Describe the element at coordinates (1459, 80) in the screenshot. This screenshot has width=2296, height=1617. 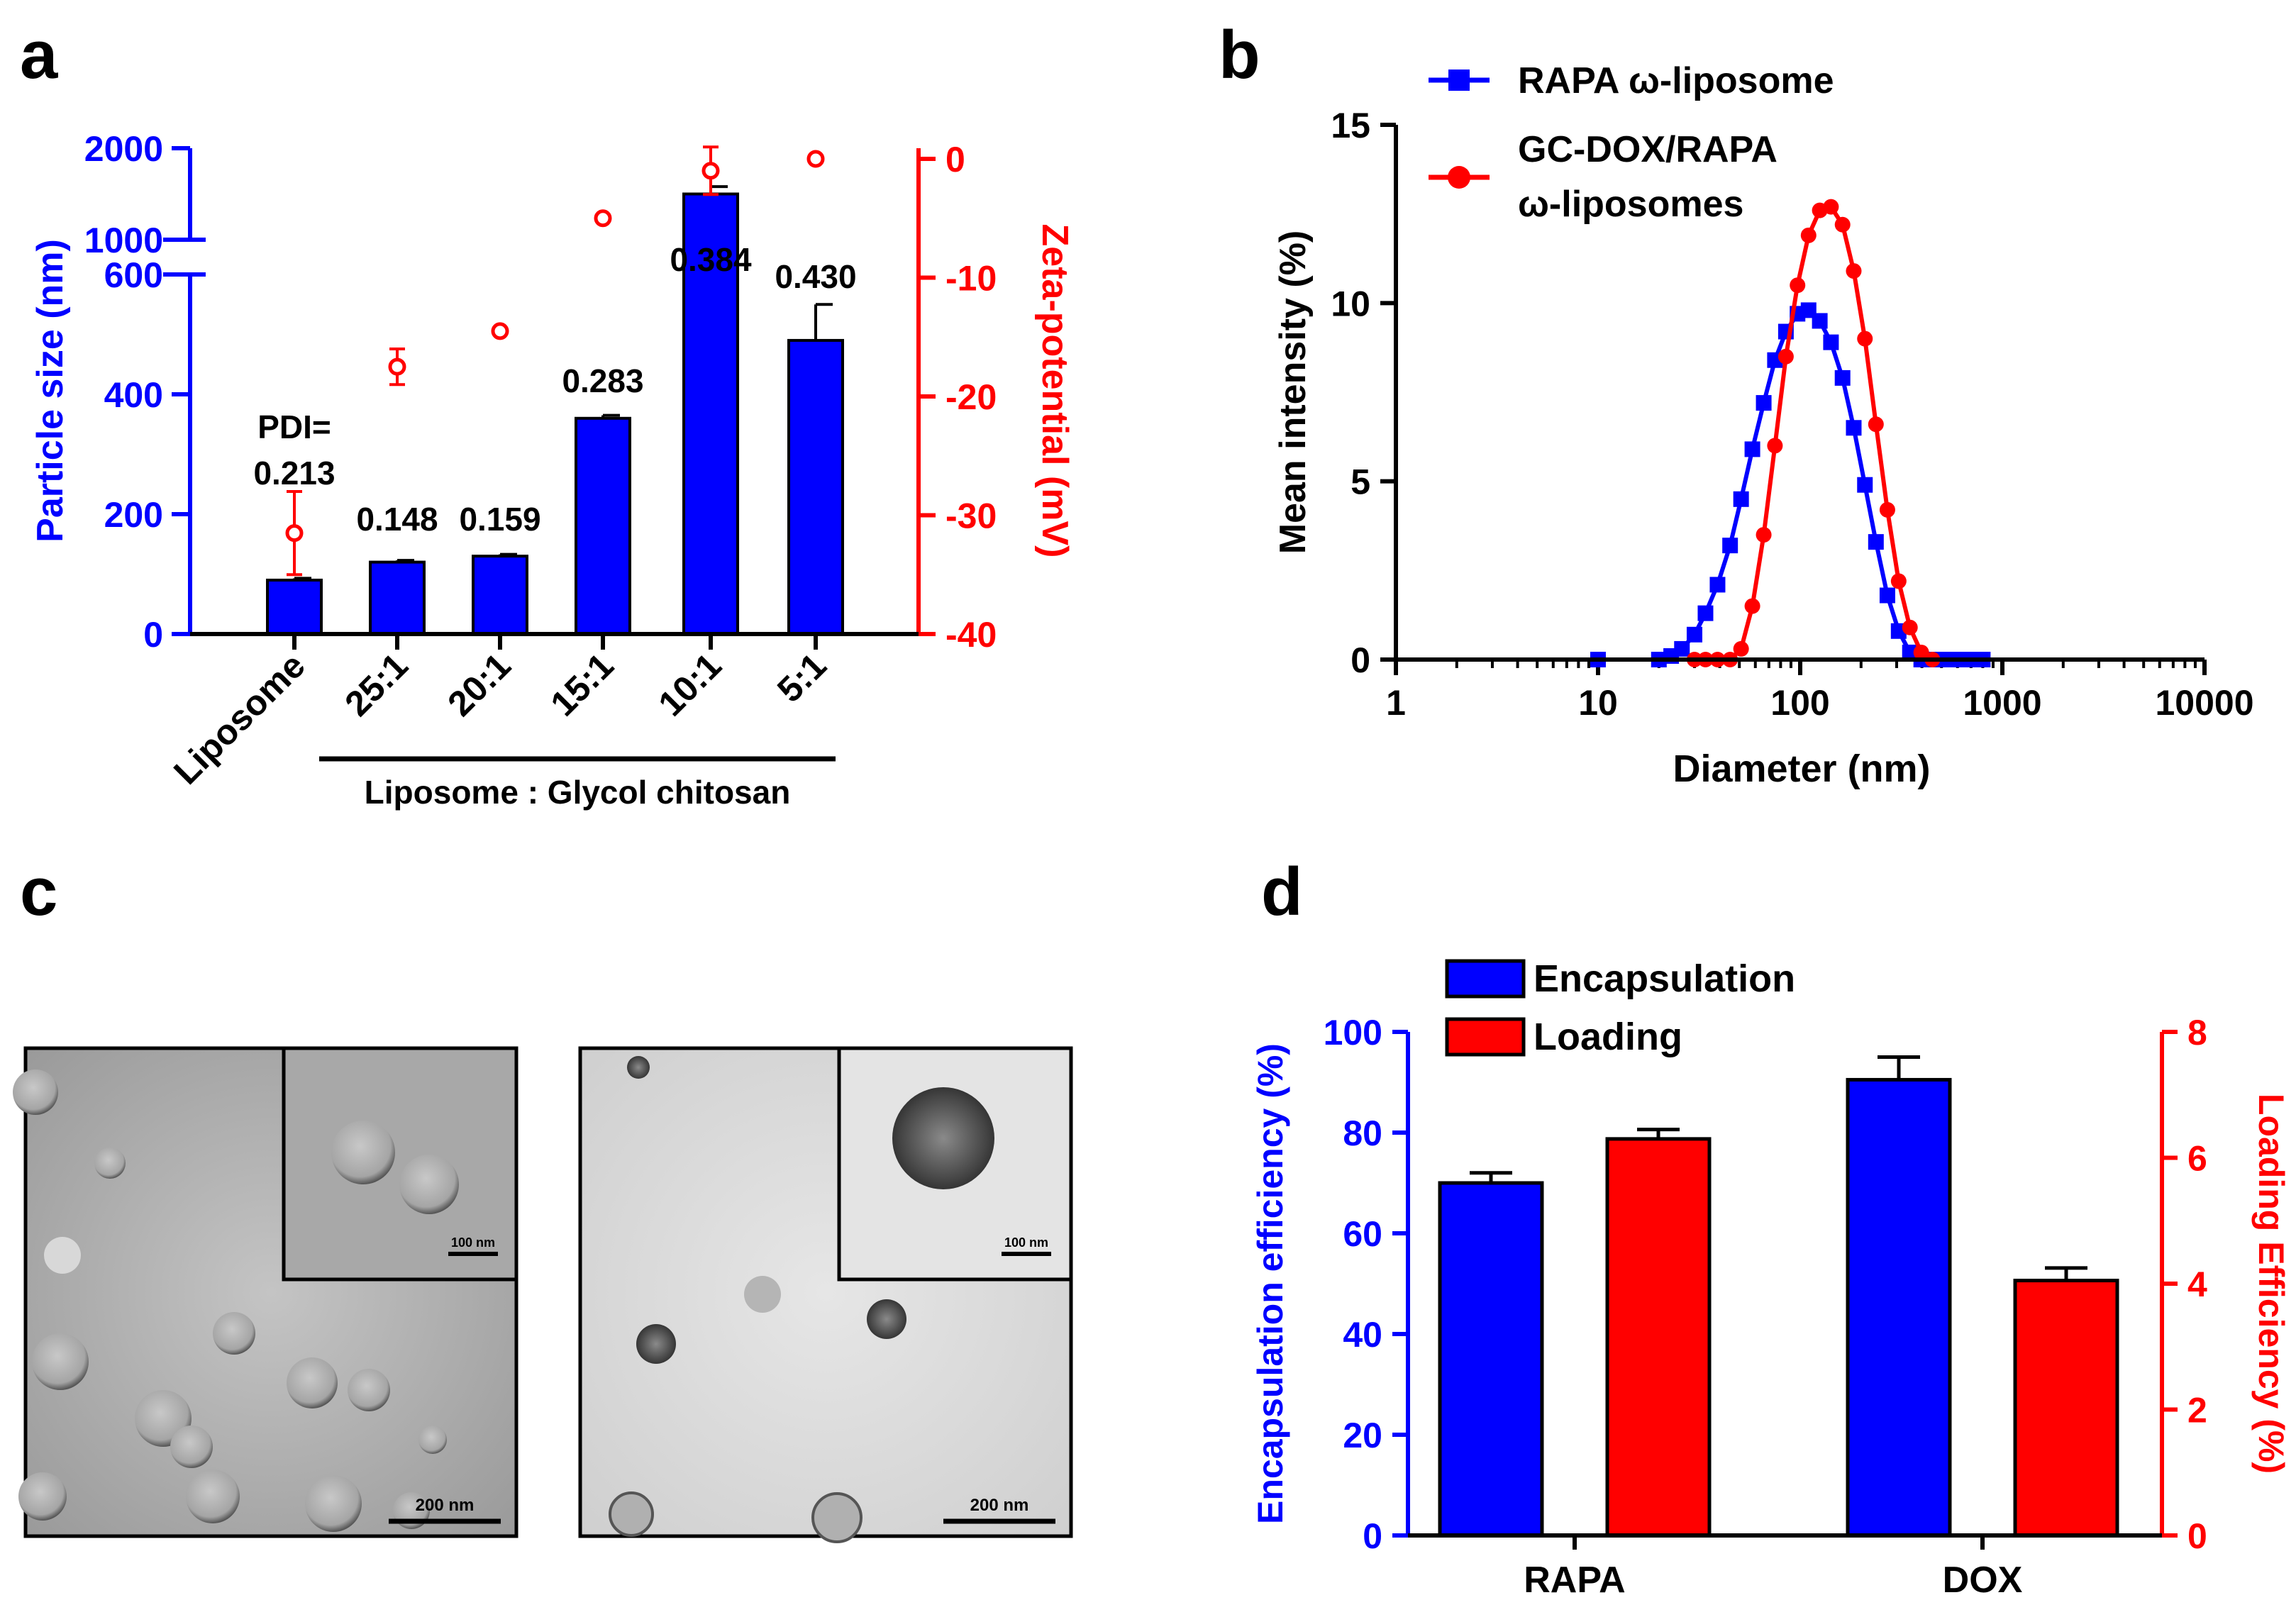
I see `b-legend-marker-rapa` at that location.